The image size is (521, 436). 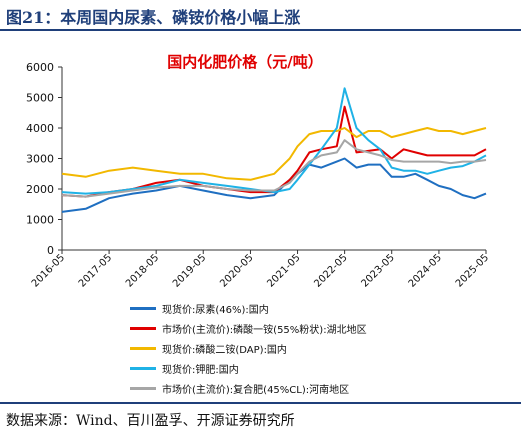 I want to click on legend-label: 现货价:磷酸二铵(DAP):国内, so click(x=224, y=350).